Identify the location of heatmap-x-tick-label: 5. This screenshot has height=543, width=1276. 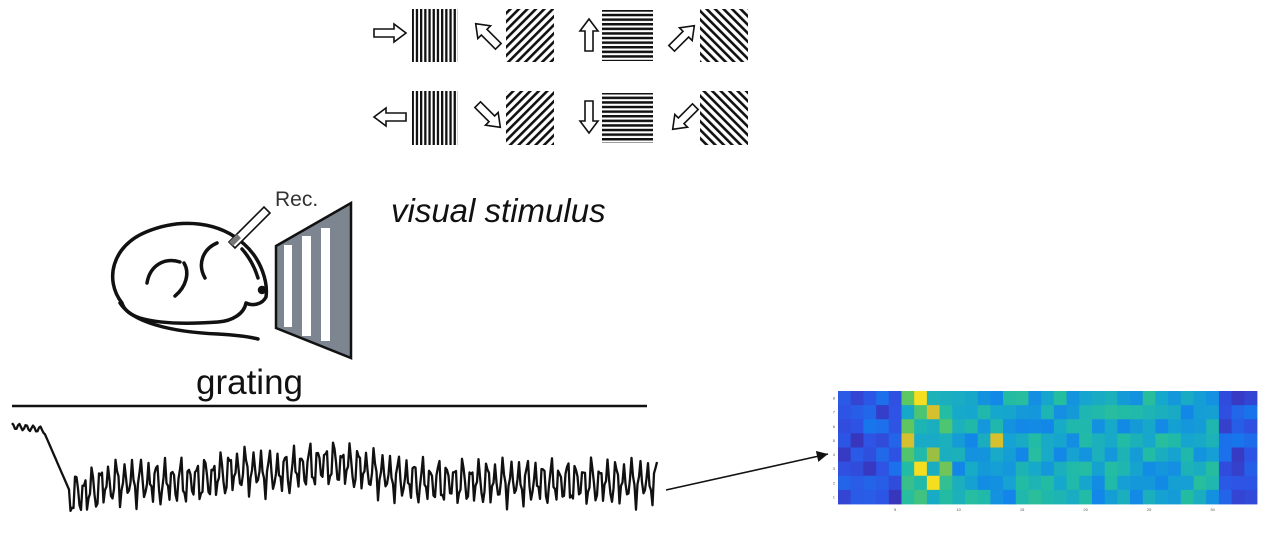
(895, 509).